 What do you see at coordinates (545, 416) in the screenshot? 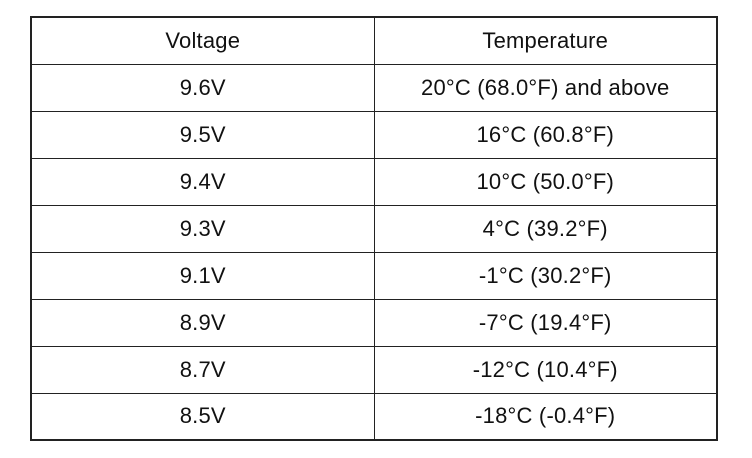
I see `cell-temperature: -18°C (-0.4°F)` at bounding box center [545, 416].